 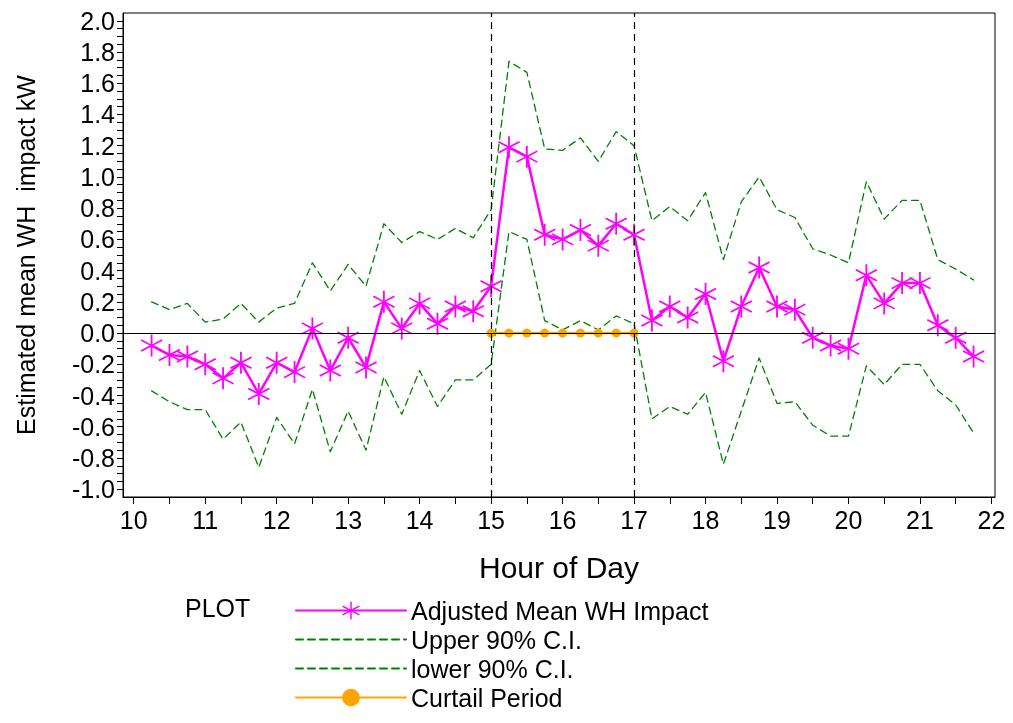 I want to click on legend-title: PLOT, so click(x=218, y=607).